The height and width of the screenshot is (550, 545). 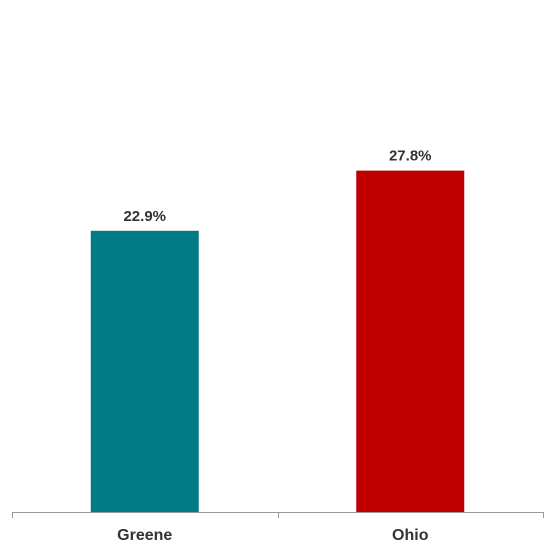 I want to click on data-label-greene: 22.9%, so click(x=144, y=216).